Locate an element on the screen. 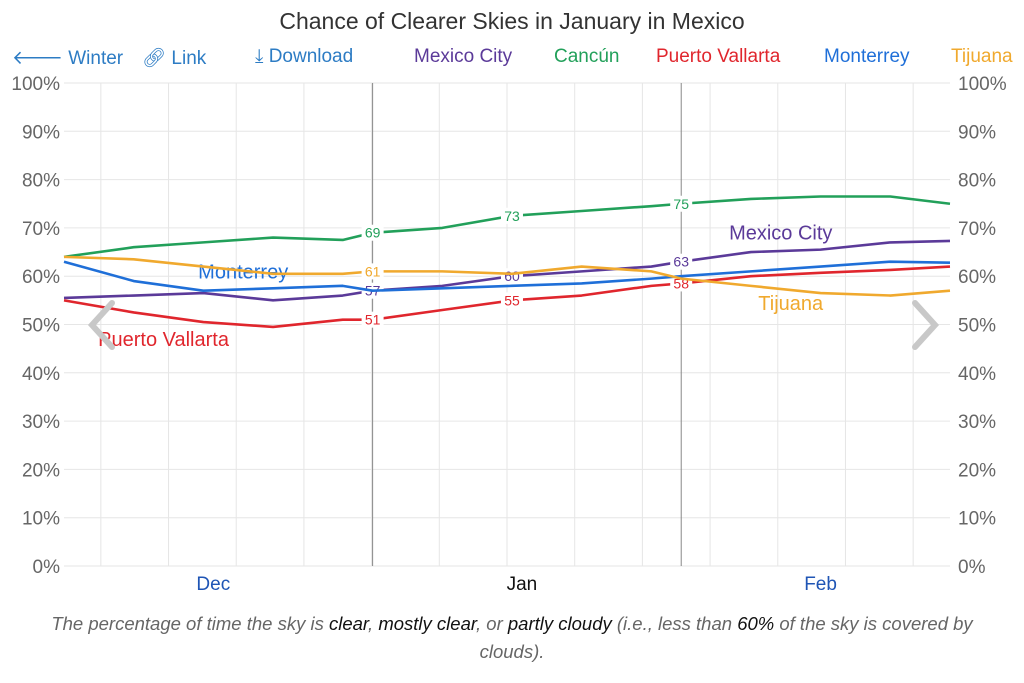  arrow-left-icon: 🡐 is located at coordinates (40, 58).